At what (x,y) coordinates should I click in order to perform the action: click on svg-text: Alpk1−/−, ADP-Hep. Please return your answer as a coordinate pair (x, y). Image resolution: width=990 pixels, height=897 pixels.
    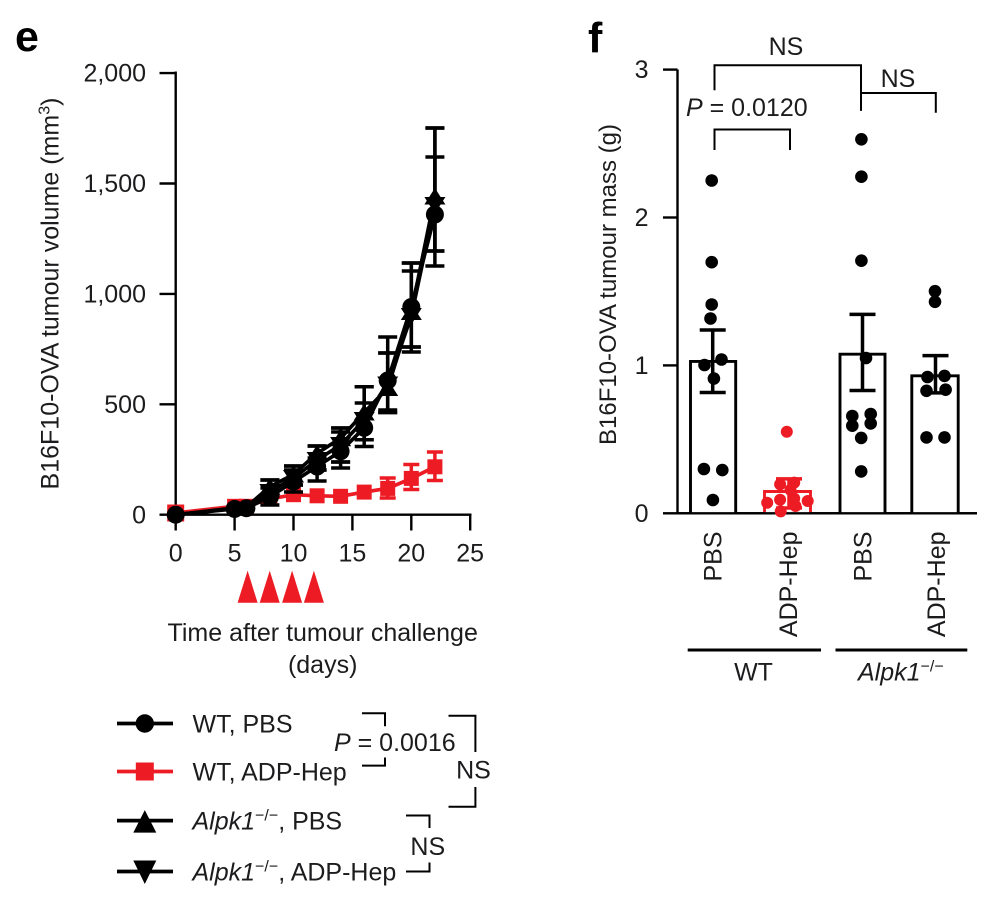
    Looking at the image, I should click on (294, 872).